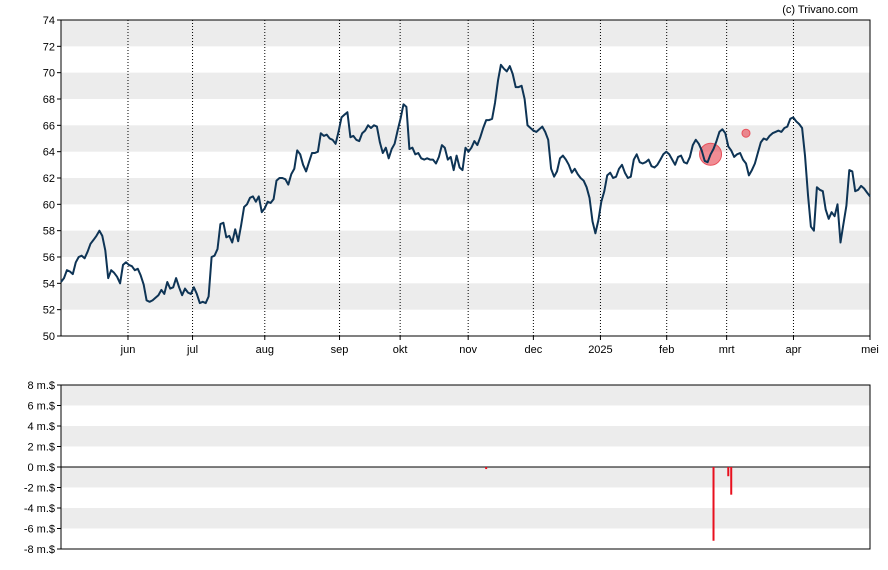  I want to click on event-marker, so click(746, 133).